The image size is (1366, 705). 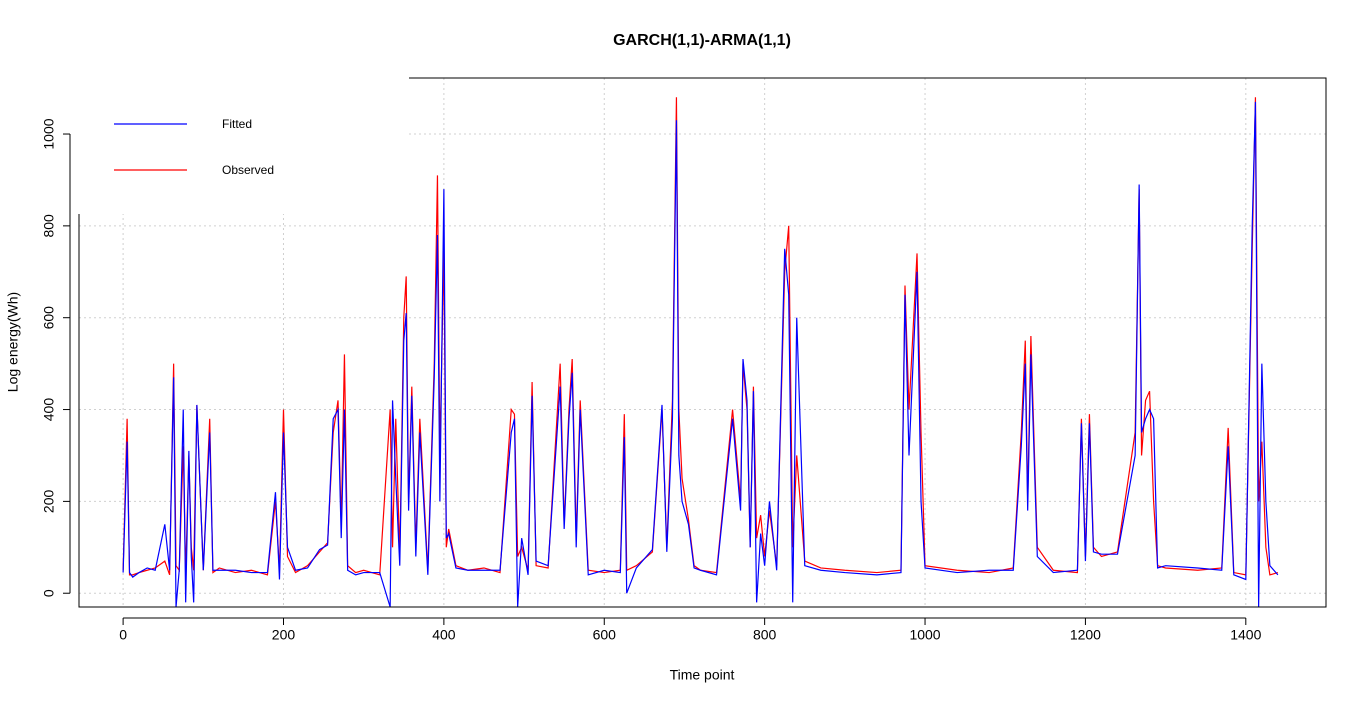 What do you see at coordinates (49, 593) in the screenshot?
I see `y-tick-label: 0` at bounding box center [49, 593].